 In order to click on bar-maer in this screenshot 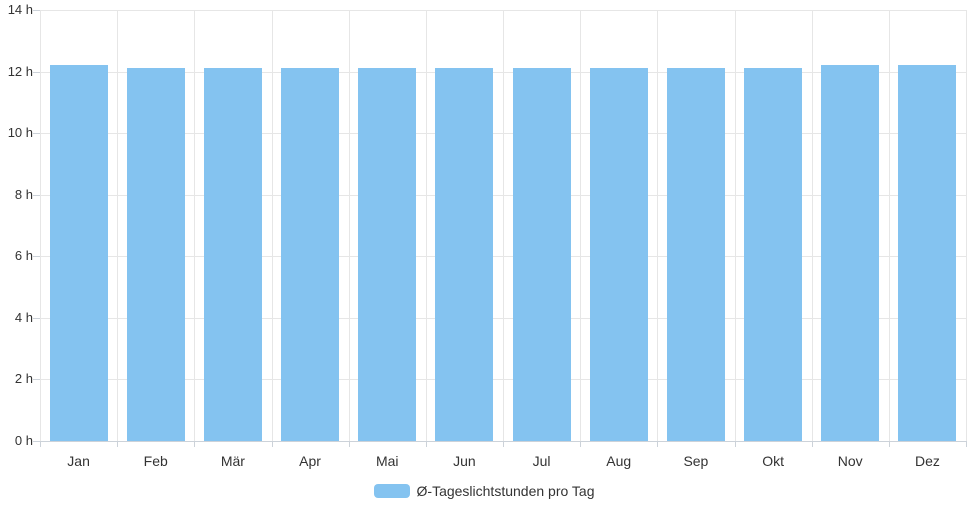, I will do `click(232, 254)`.